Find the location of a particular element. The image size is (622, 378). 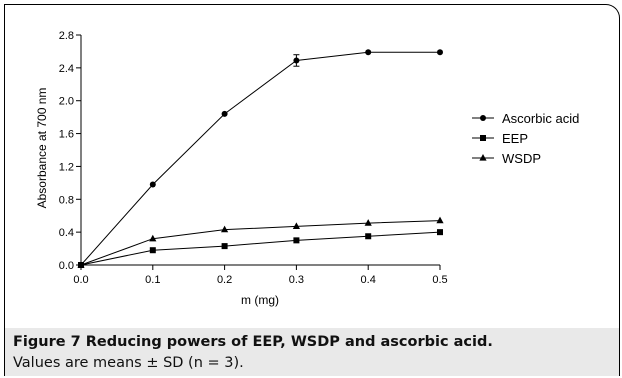

y-tick-label: 1.2 is located at coordinates (66, 167).